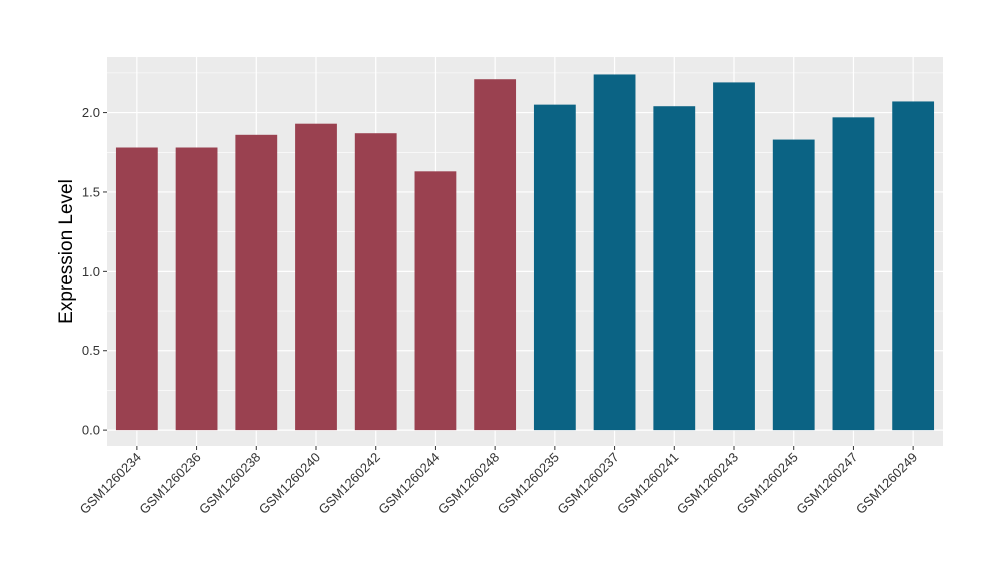  Describe the element at coordinates (587, 483) in the screenshot. I see `x-tick-label: GSM1260237` at that location.